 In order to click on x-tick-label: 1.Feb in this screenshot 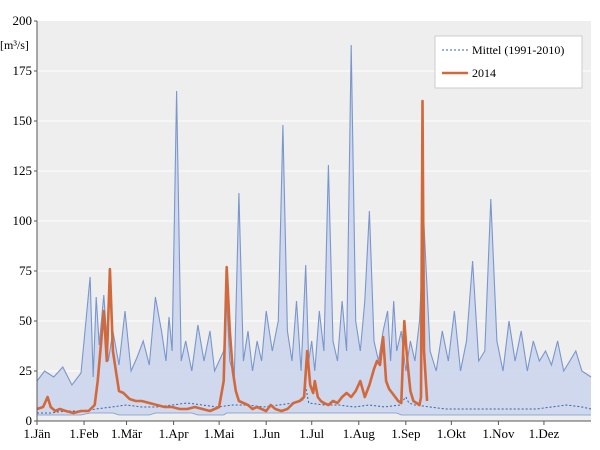, I will do `click(83, 433)`.